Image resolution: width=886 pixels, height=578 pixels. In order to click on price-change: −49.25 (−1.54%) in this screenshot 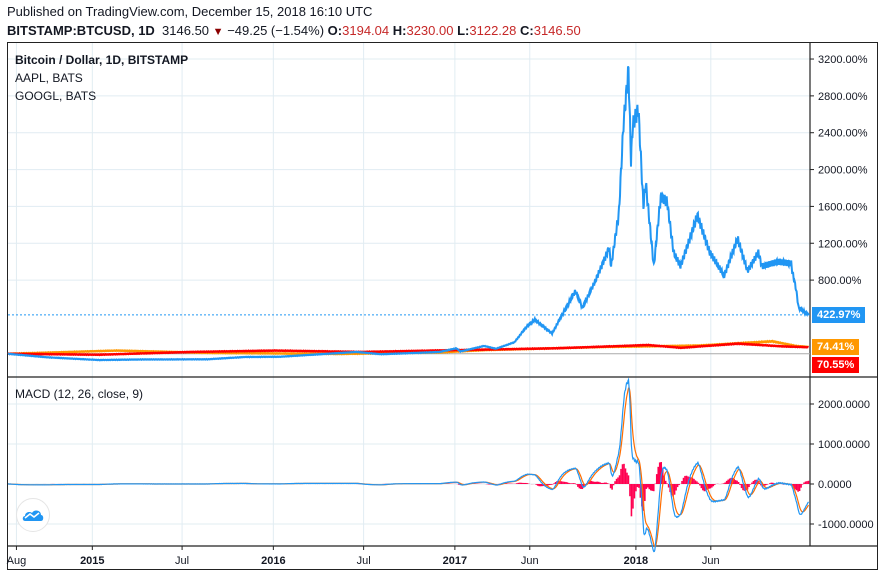, I will do `click(276, 30)`.